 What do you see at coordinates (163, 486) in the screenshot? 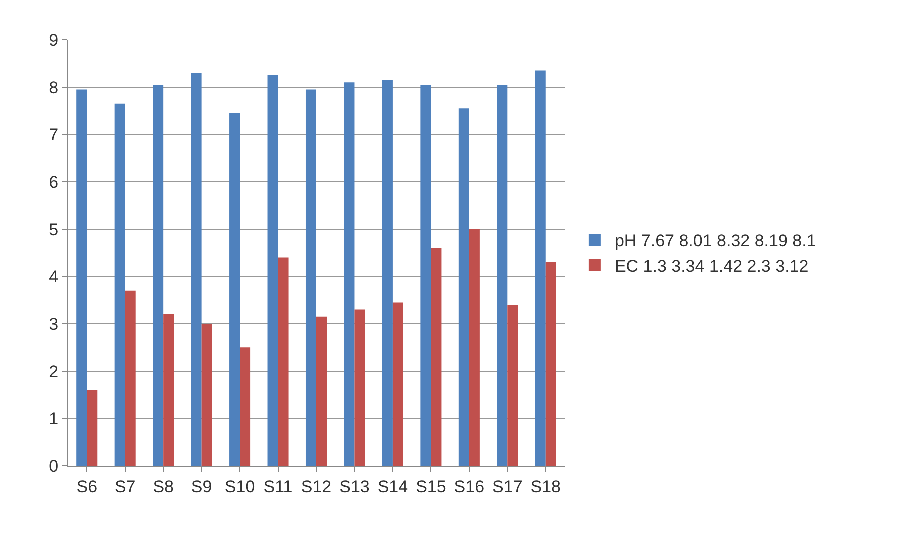
I see `x-tick-label: S8` at bounding box center [163, 486].